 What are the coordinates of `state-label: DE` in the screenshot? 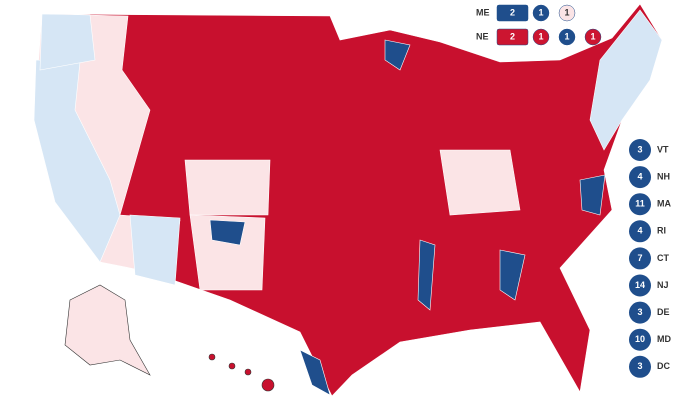 It's located at (663, 312).